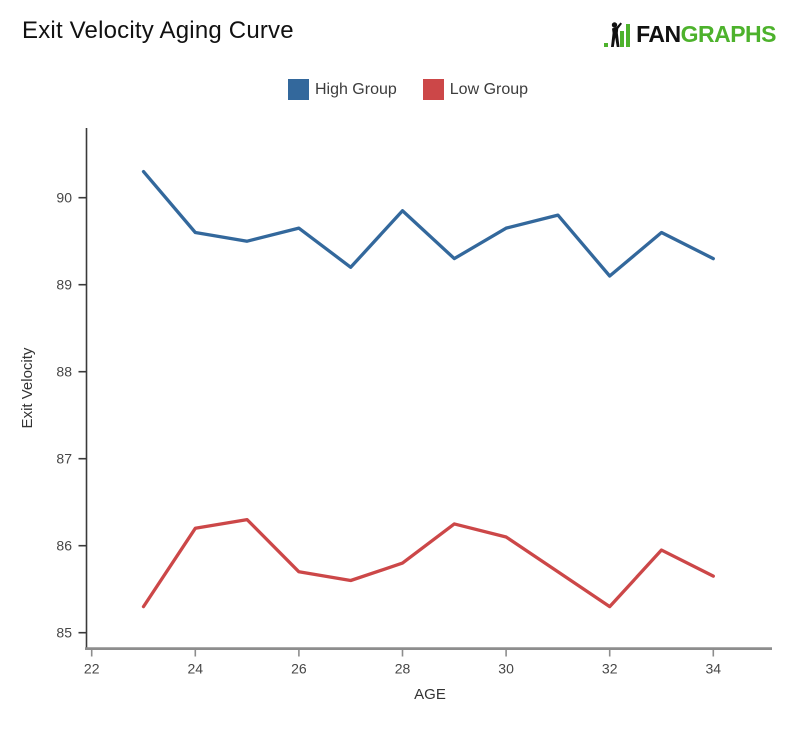  I want to click on logo-text-graphs: GRAPHS, so click(728, 34).